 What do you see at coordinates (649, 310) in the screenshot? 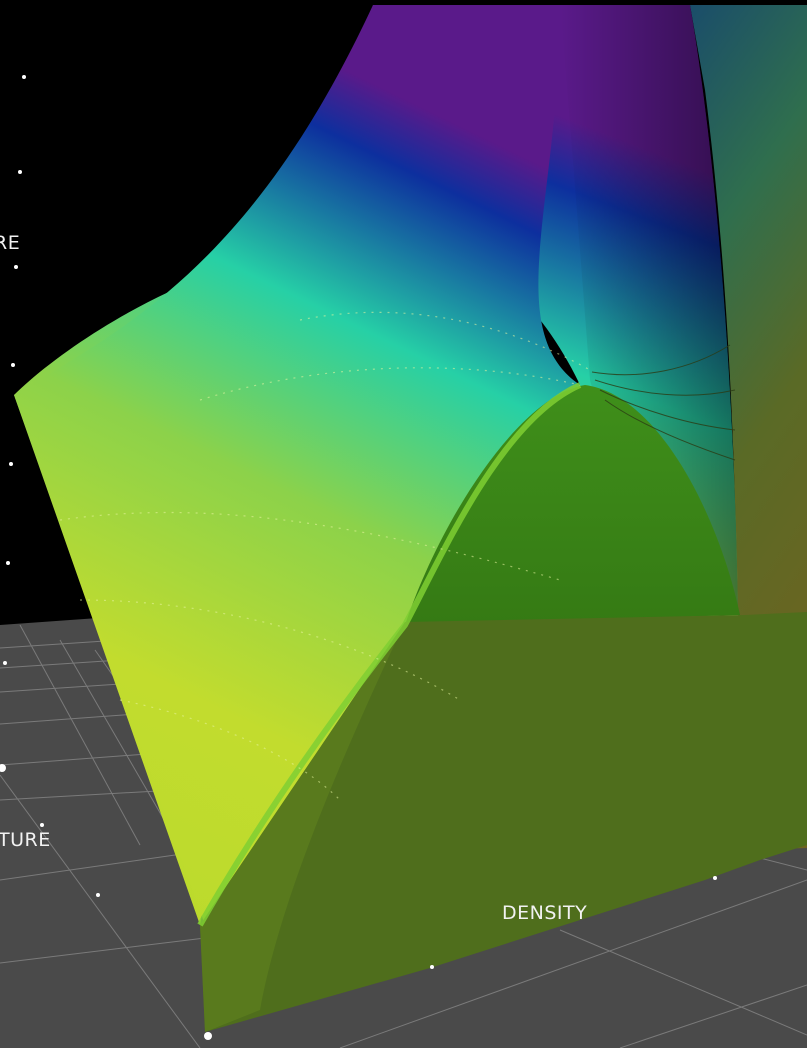
I see `surface-shadow` at bounding box center [649, 310].